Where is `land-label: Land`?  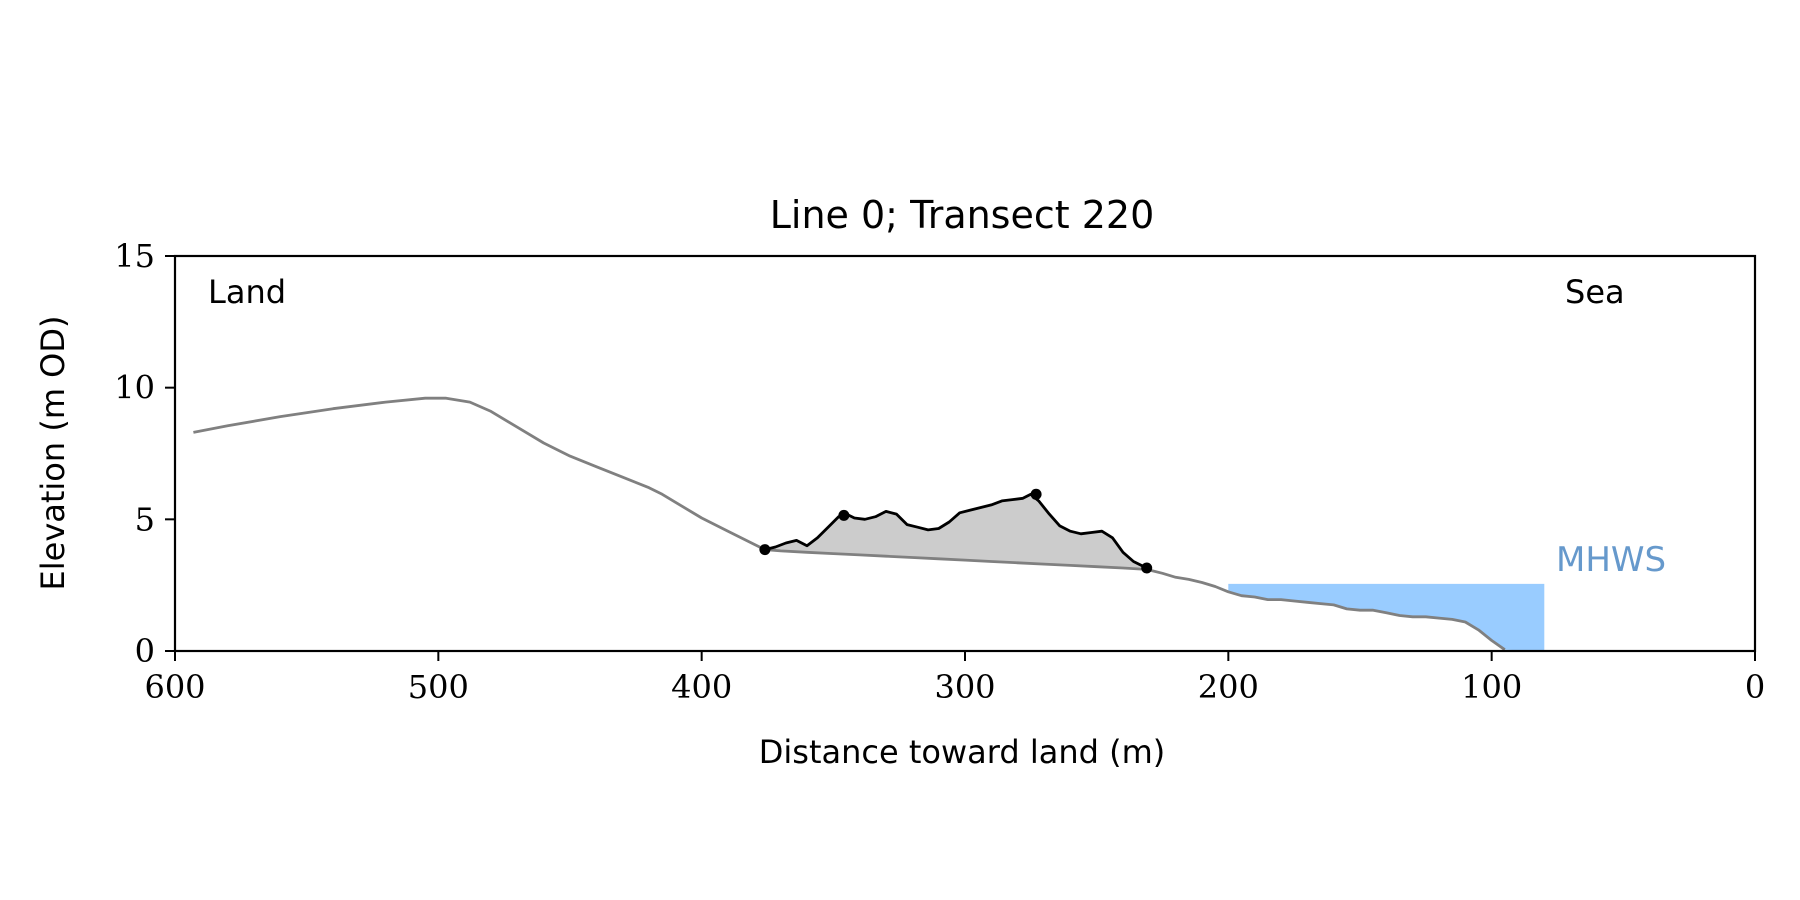
land-label: Land is located at coordinates (247, 292).